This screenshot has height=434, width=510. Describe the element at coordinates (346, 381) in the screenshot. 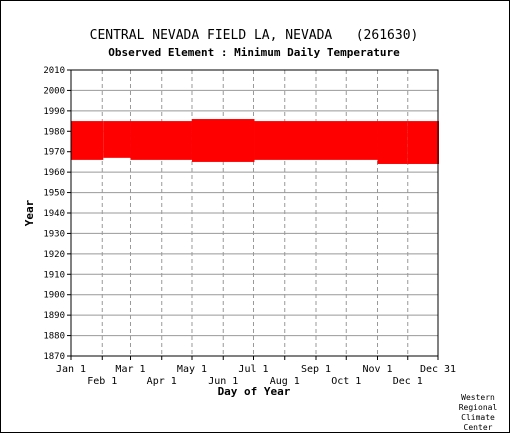

I see `x-tick-label: Oct 1` at that location.